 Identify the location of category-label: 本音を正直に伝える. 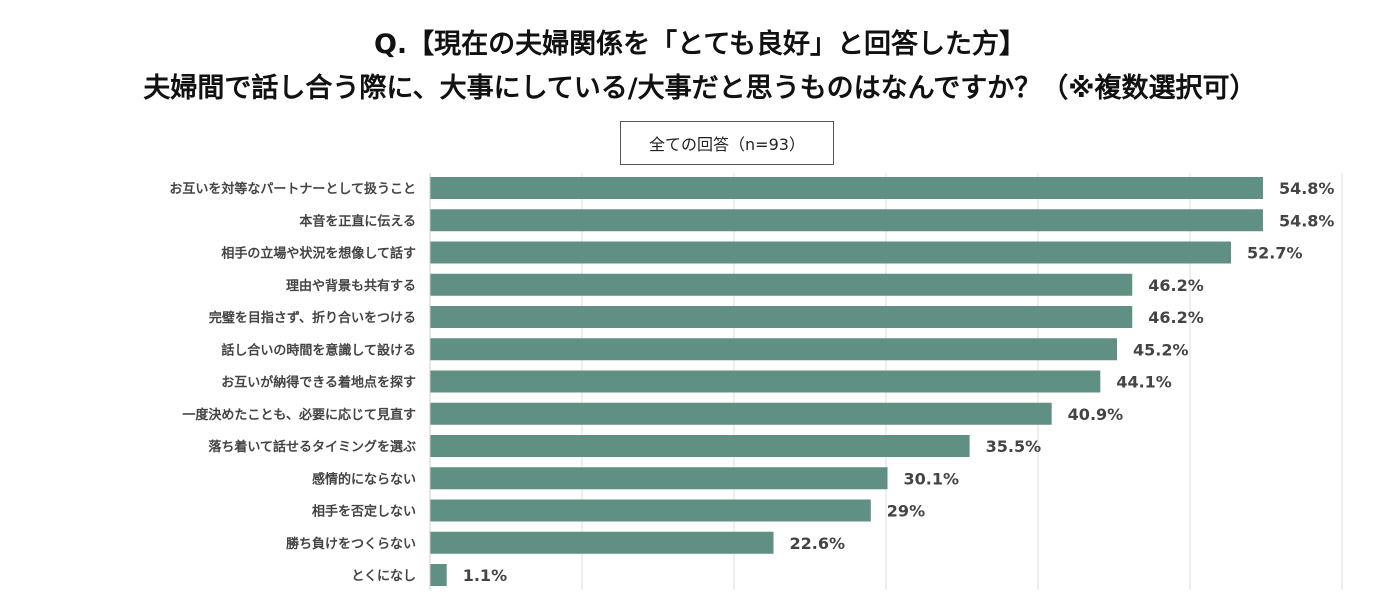
(357, 221).